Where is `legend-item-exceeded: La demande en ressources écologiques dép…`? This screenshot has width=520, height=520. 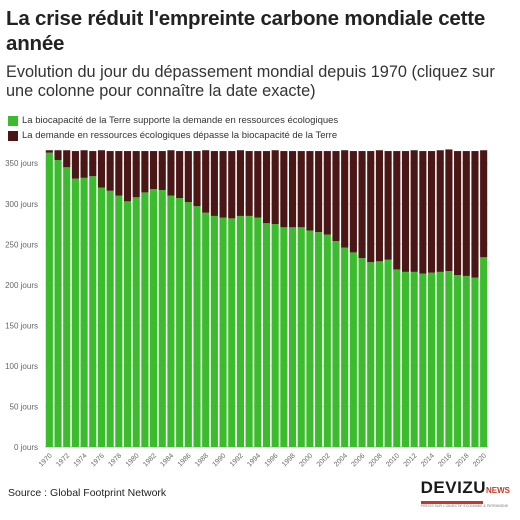
legend-item-exceeded: La demande en ressources écologiques dép… is located at coordinates (258, 135).